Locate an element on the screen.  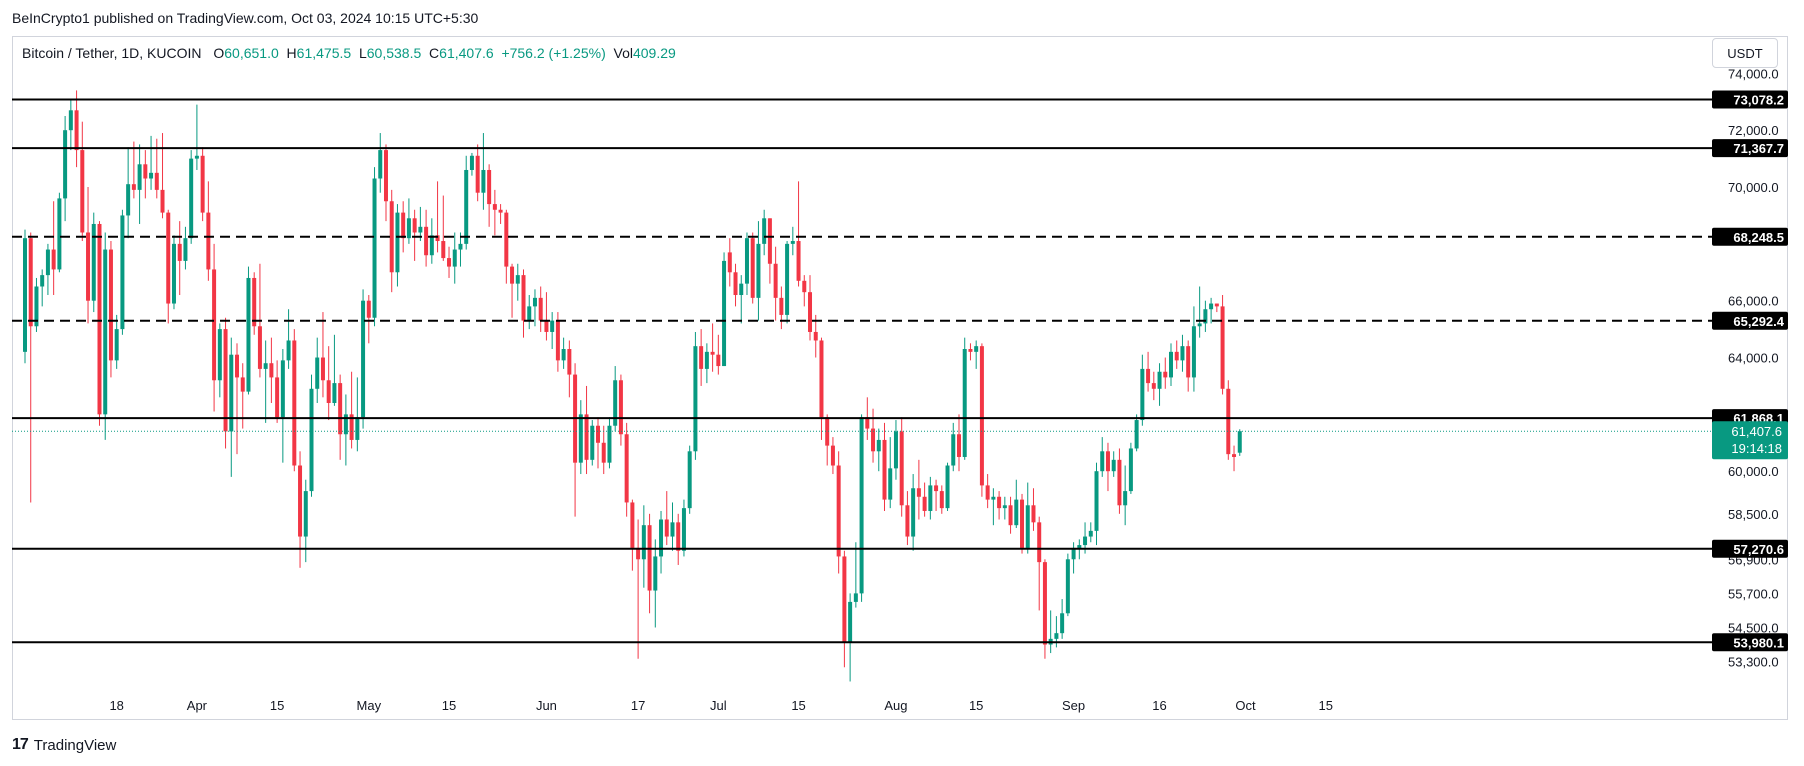
countdown-label: 19:14:18 is located at coordinates (1756, 448).